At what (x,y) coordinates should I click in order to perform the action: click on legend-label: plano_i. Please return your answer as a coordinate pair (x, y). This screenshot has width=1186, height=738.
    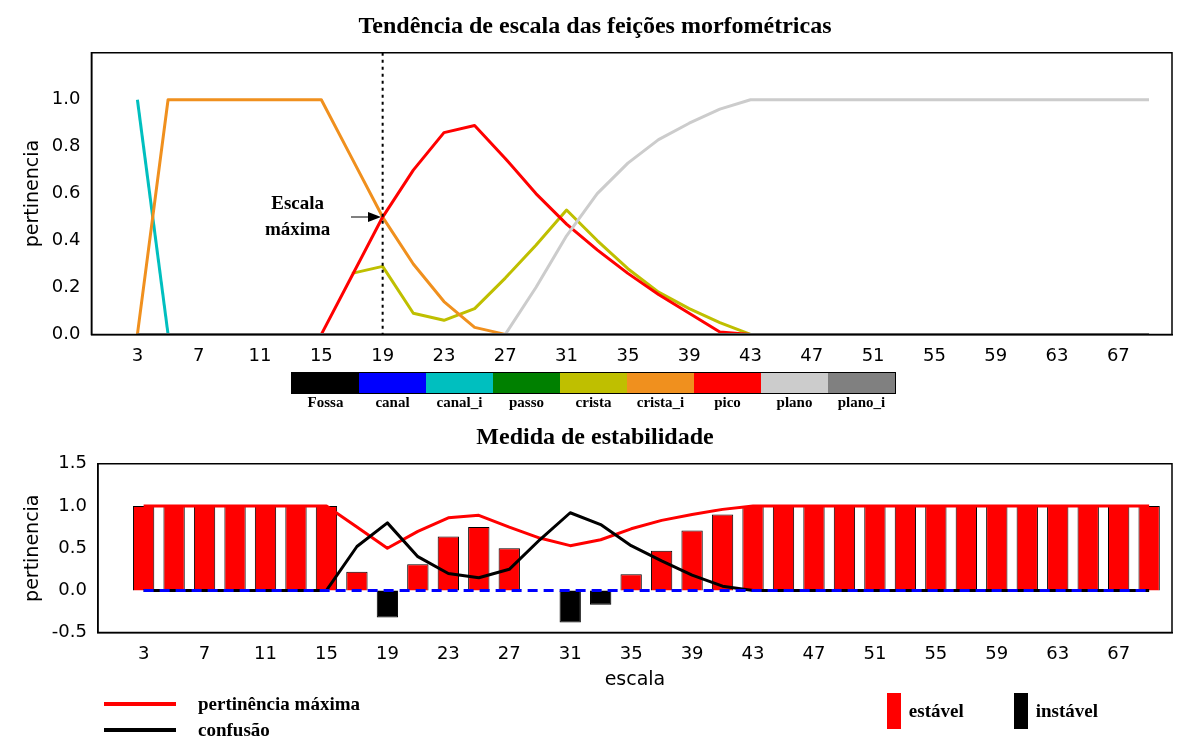
    Looking at the image, I should click on (861, 402).